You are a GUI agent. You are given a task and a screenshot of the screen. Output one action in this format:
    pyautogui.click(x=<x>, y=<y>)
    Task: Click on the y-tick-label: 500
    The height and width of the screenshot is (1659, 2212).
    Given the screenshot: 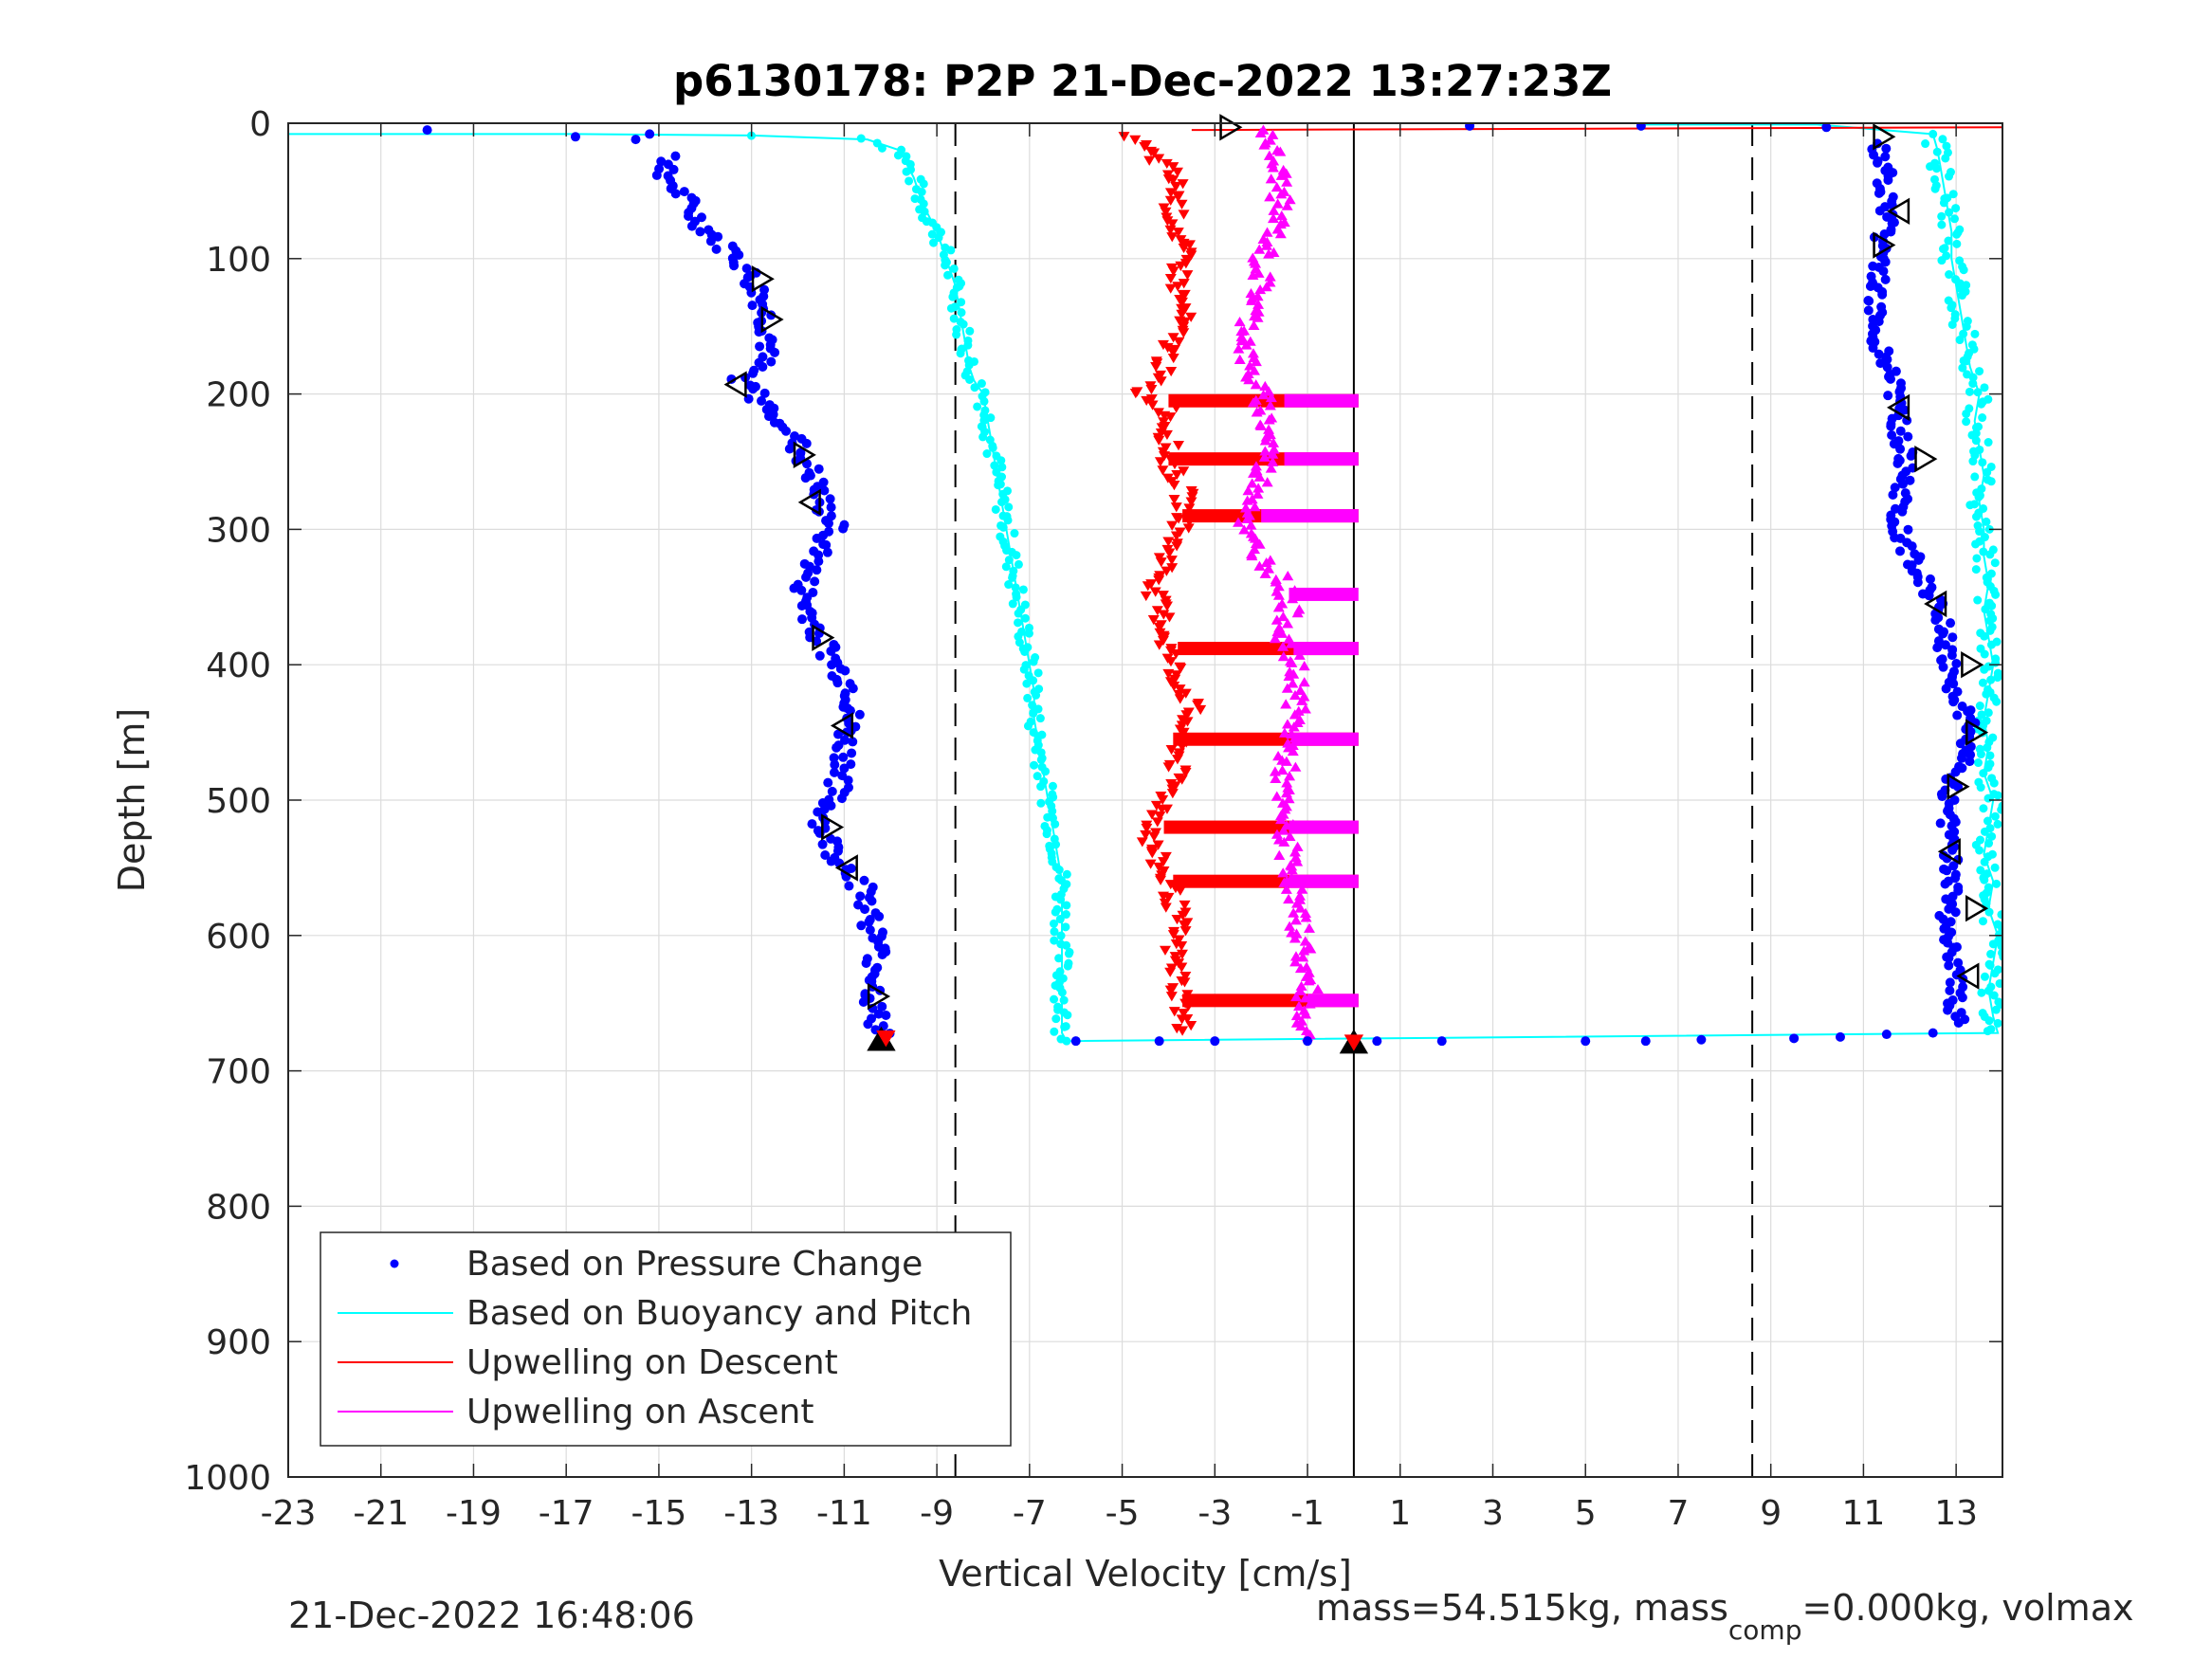 What is the action you would take?
    pyautogui.click(x=238, y=801)
    